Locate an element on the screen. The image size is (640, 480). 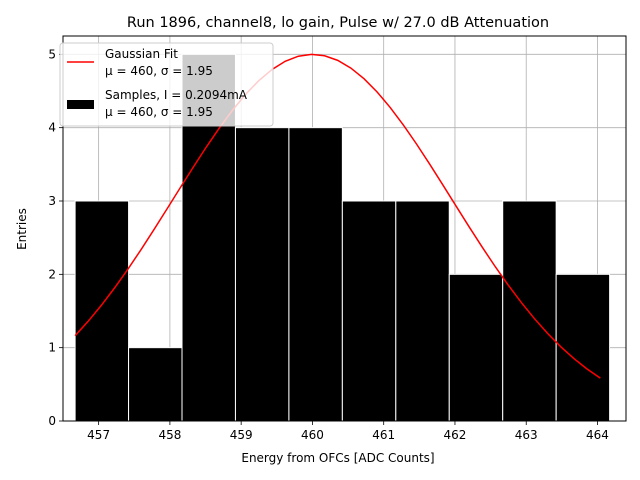
x-axis-label: Energy from OFCs [ADC Counts] is located at coordinates (337, 458).